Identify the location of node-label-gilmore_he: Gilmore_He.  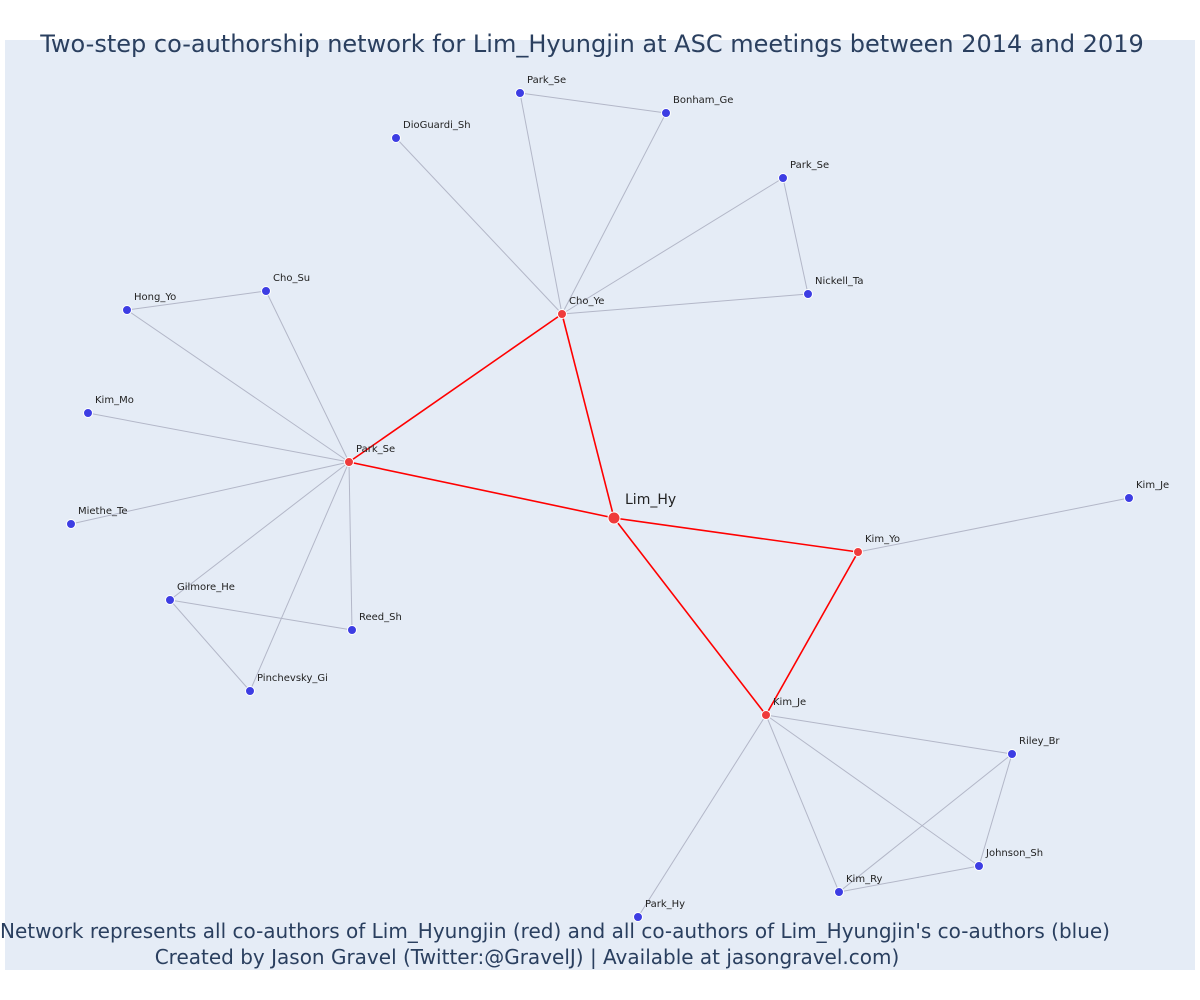
(206, 587).